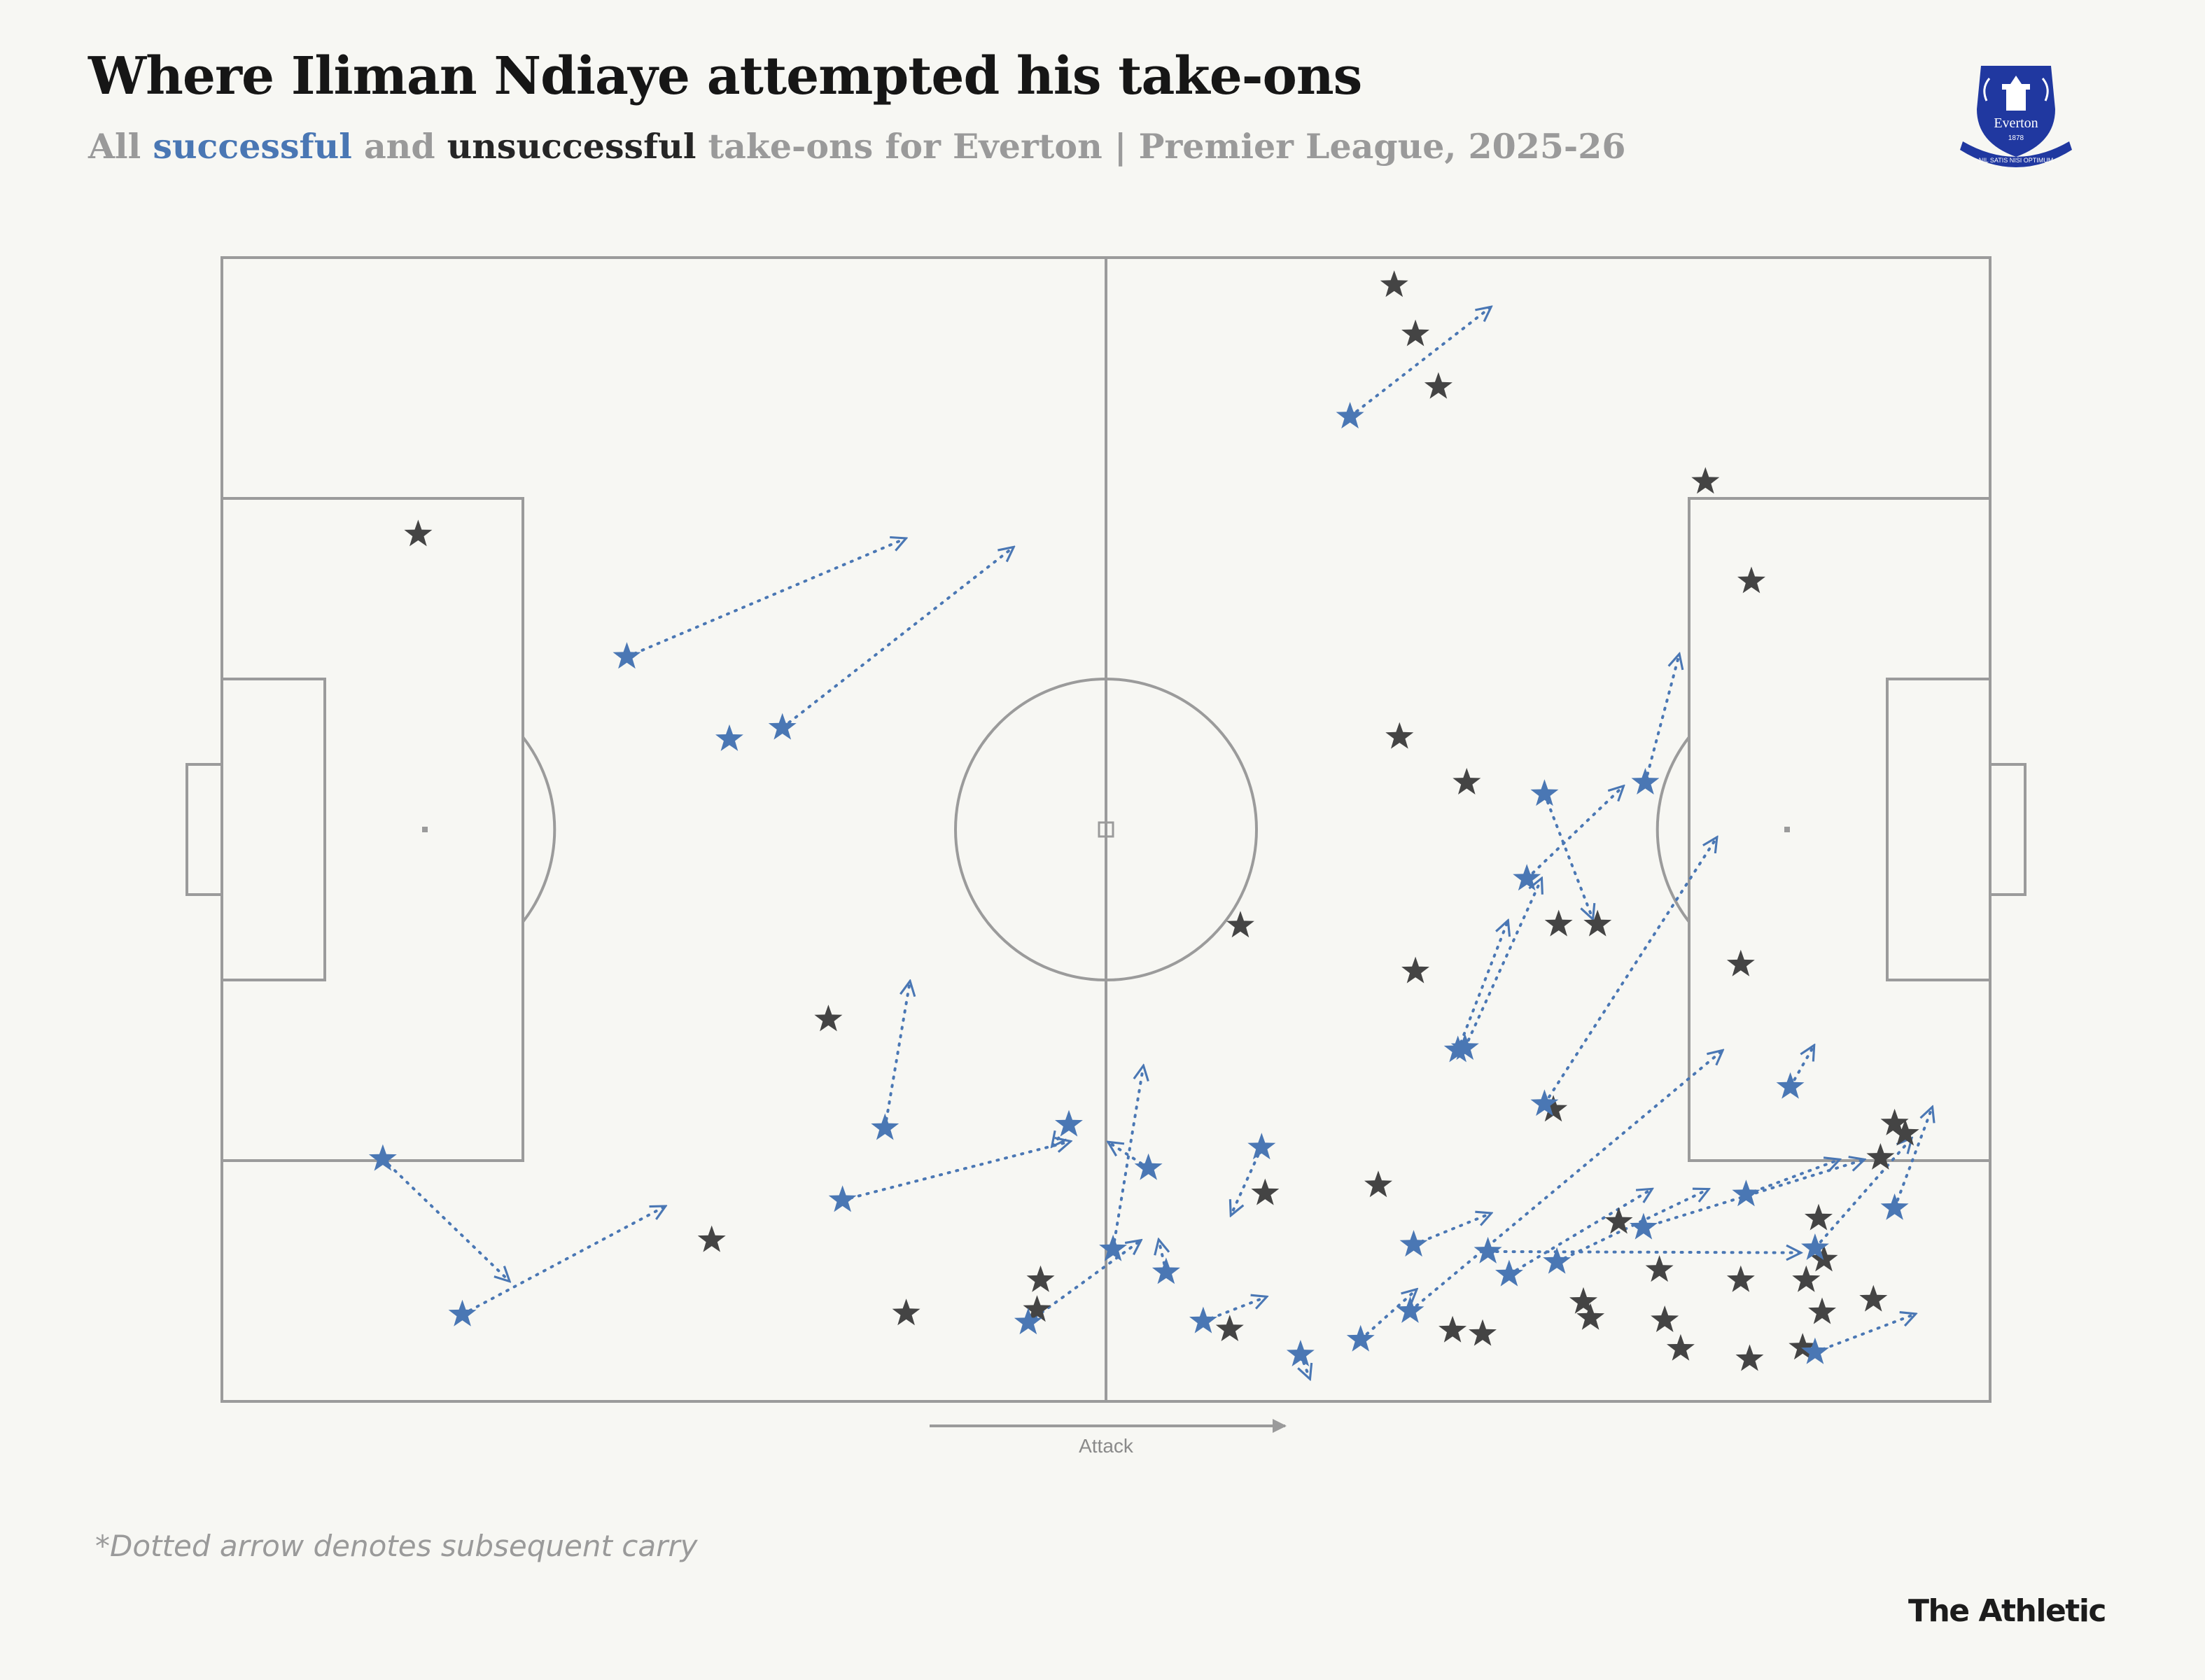 Image resolution: width=2205 pixels, height=1680 pixels. I want to click on left-penalty-spot, so click(425, 829).